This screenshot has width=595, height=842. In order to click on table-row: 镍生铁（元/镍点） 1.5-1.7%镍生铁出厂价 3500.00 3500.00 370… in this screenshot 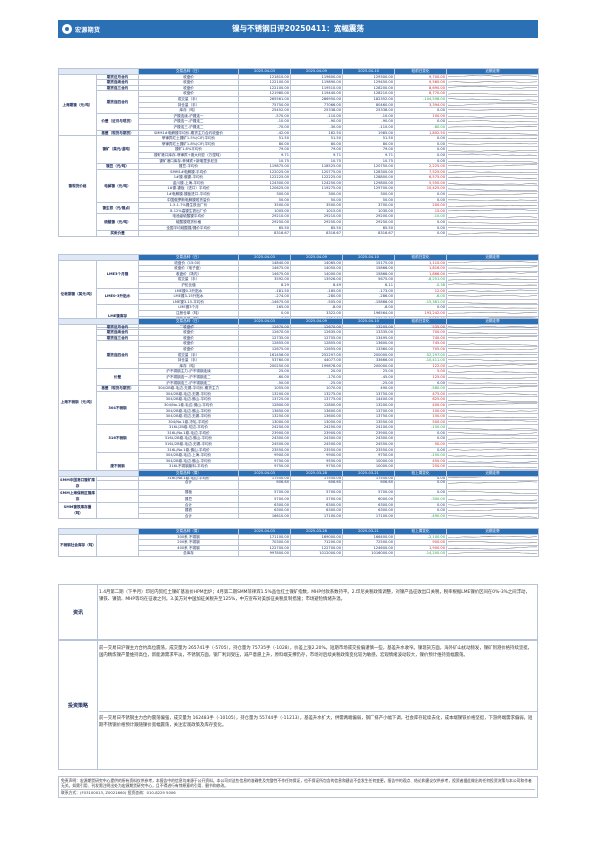, I will do `click(299, 208)`.